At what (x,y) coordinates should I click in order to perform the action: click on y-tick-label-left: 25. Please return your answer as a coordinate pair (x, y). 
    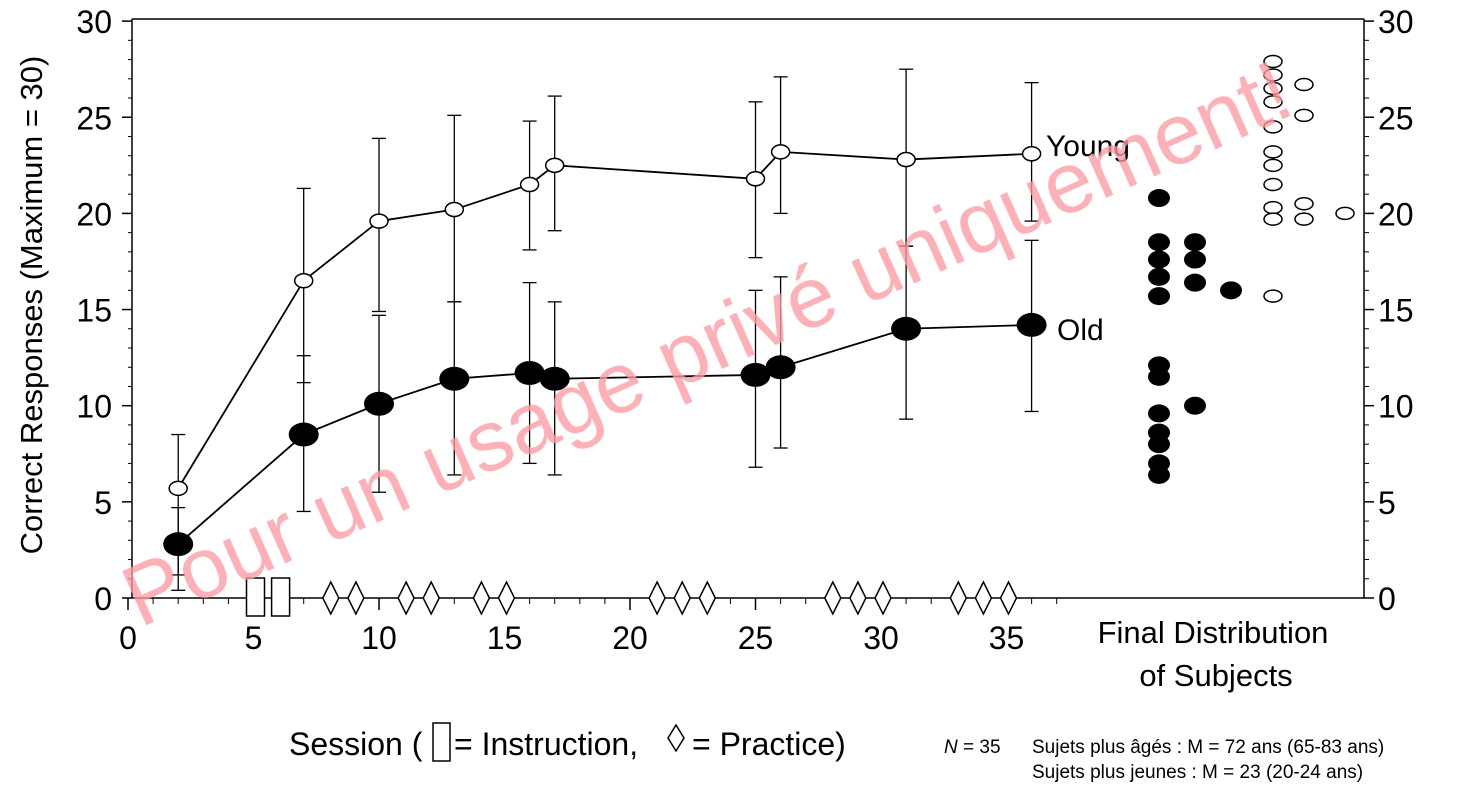
    Looking at the image, I should click on (94, 118).